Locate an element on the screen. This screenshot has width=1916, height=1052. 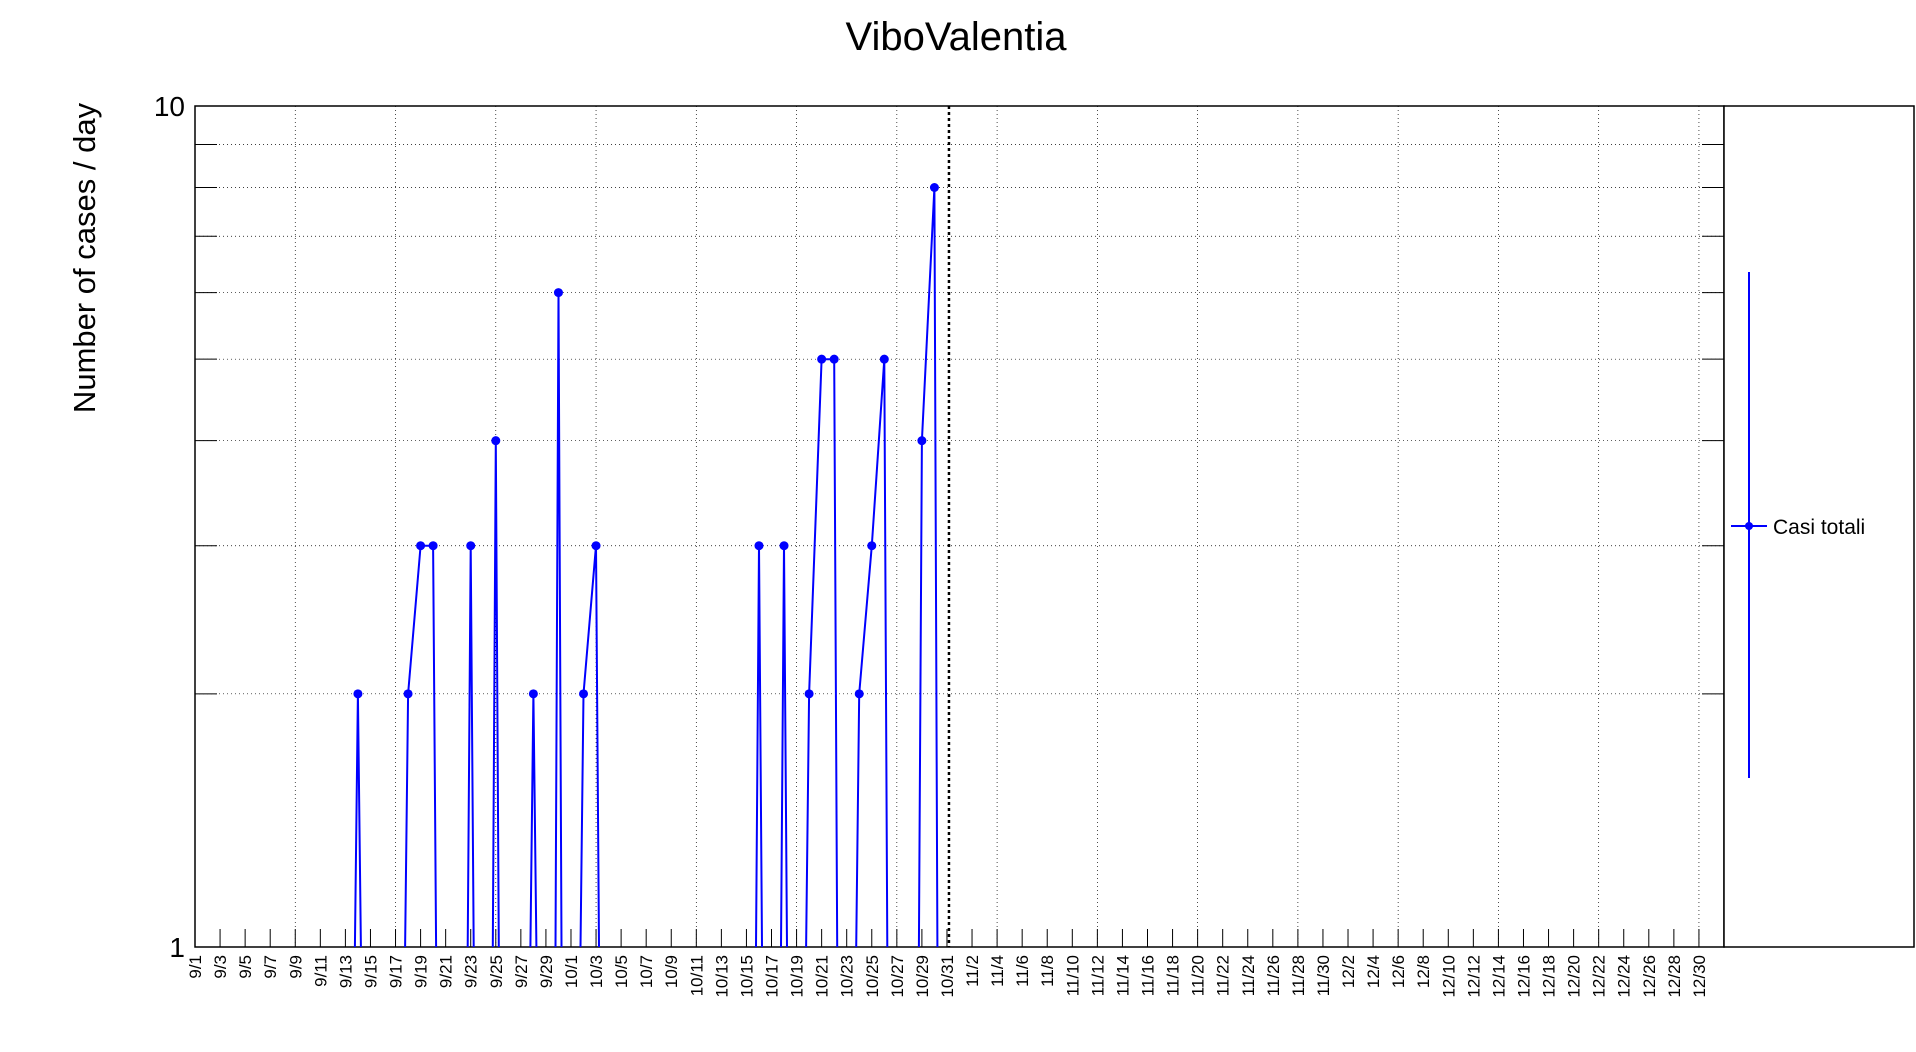
x-tick-label: 12/28 is located at coordinates (1674, 976).